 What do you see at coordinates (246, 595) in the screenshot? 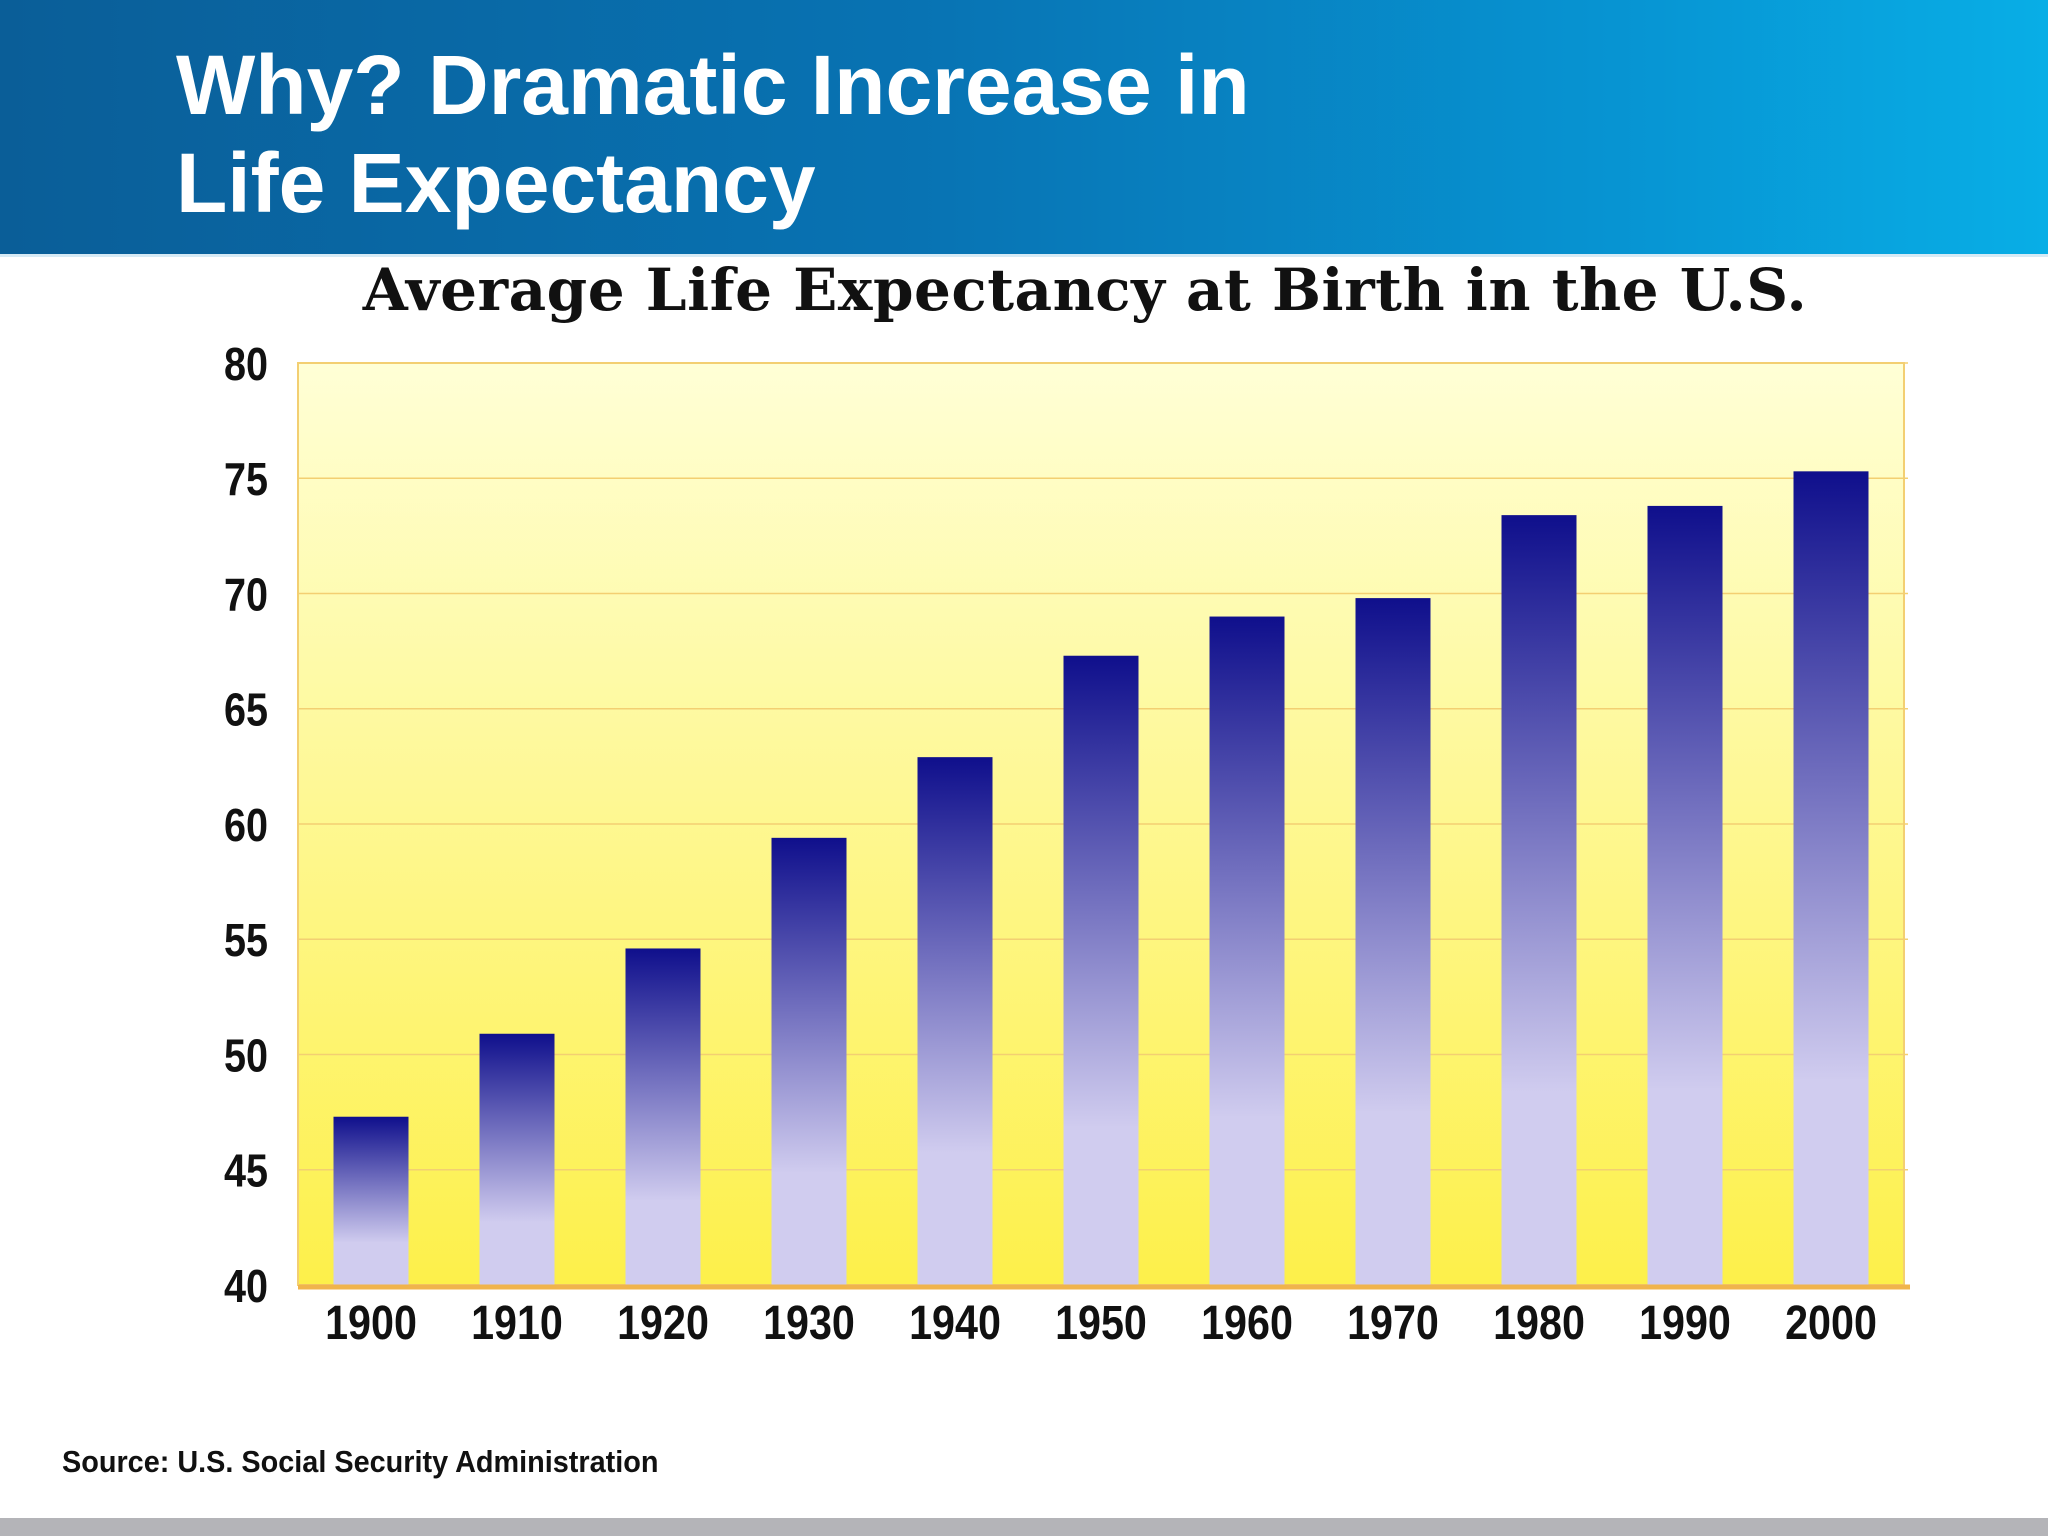
I see `y-tick-label: 70` at bounding box center [246, 595].